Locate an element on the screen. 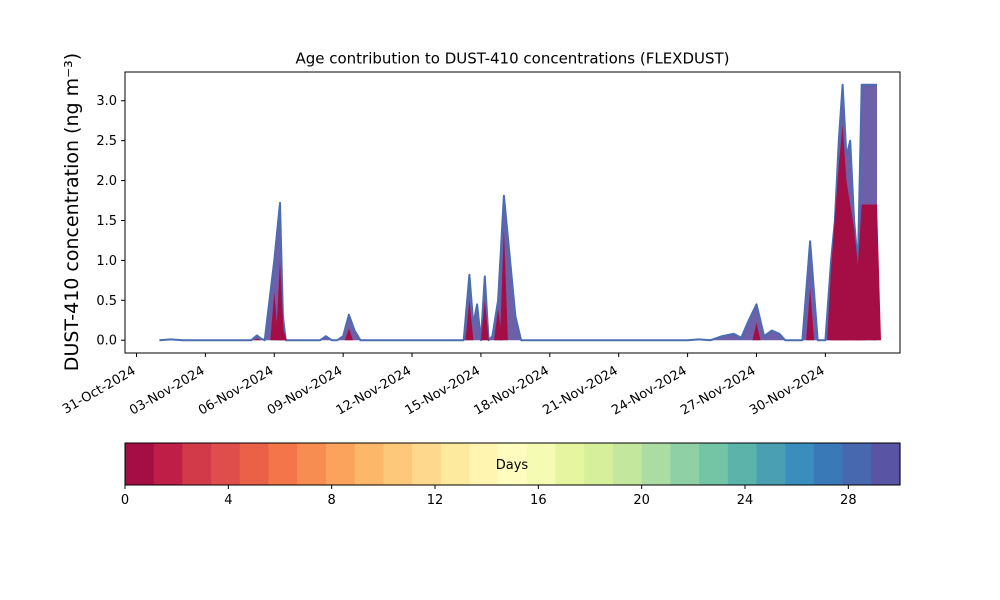  colorbar-tick-label: 16 is located at coordinates (538, 500).